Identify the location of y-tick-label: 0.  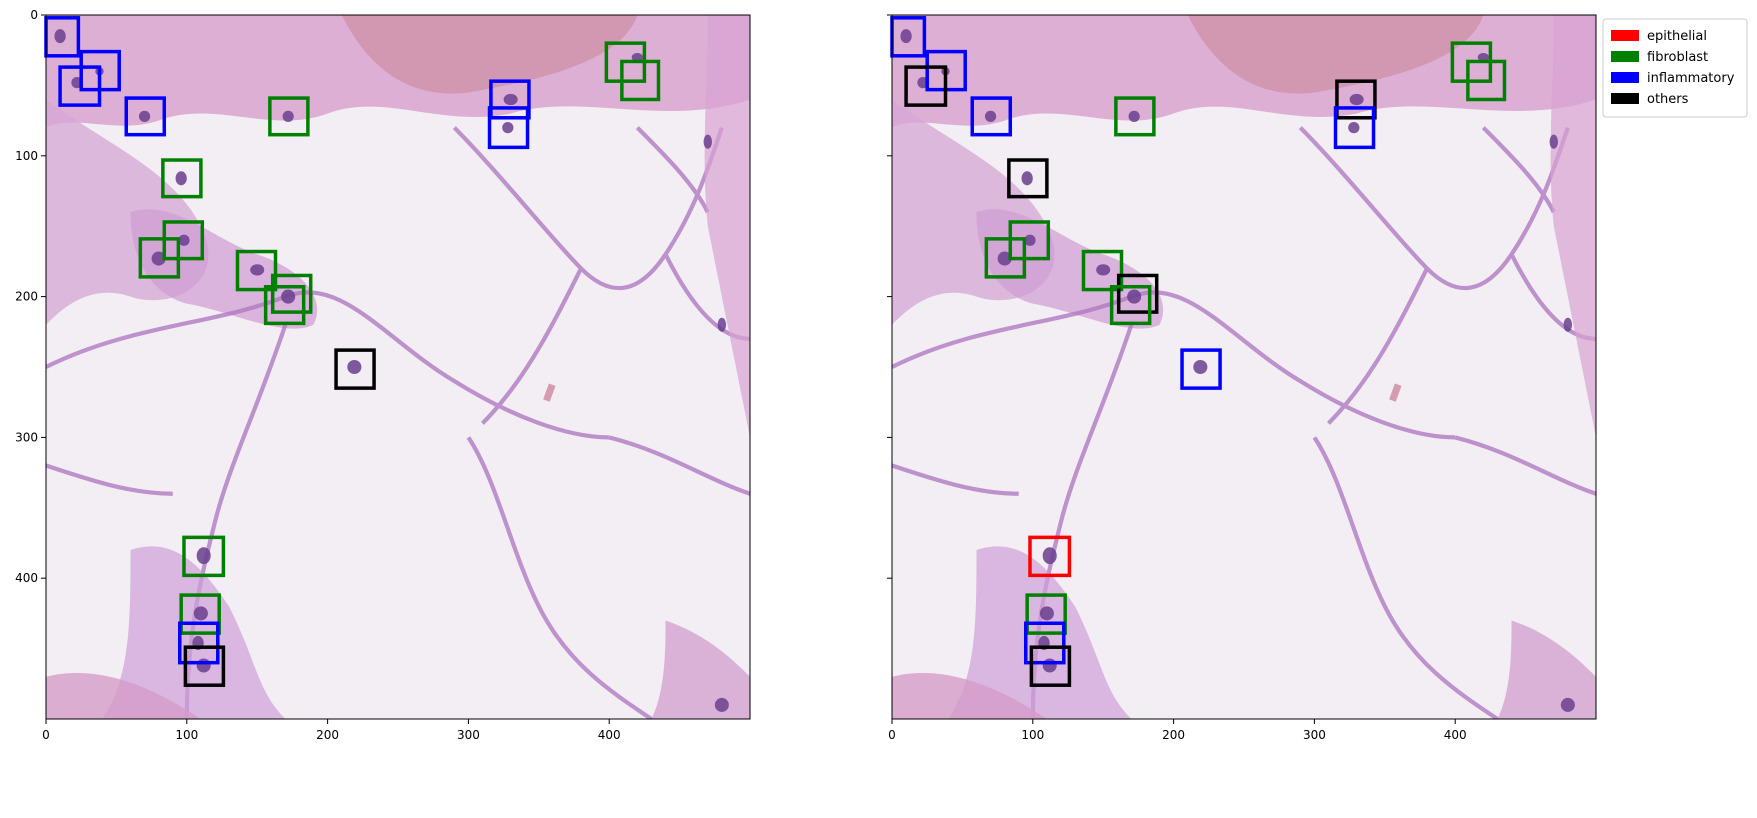
(34, 15).